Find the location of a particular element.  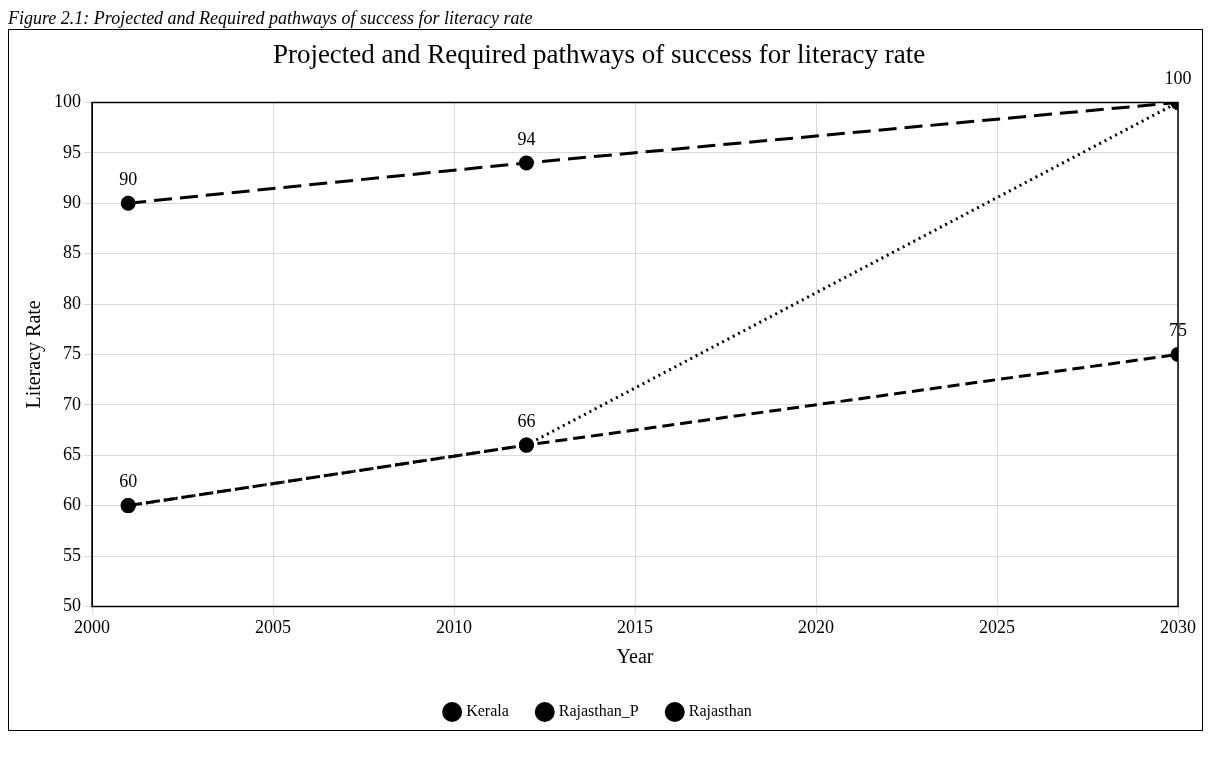

y-tick-label: 60 is located at coordinates (72, 504).